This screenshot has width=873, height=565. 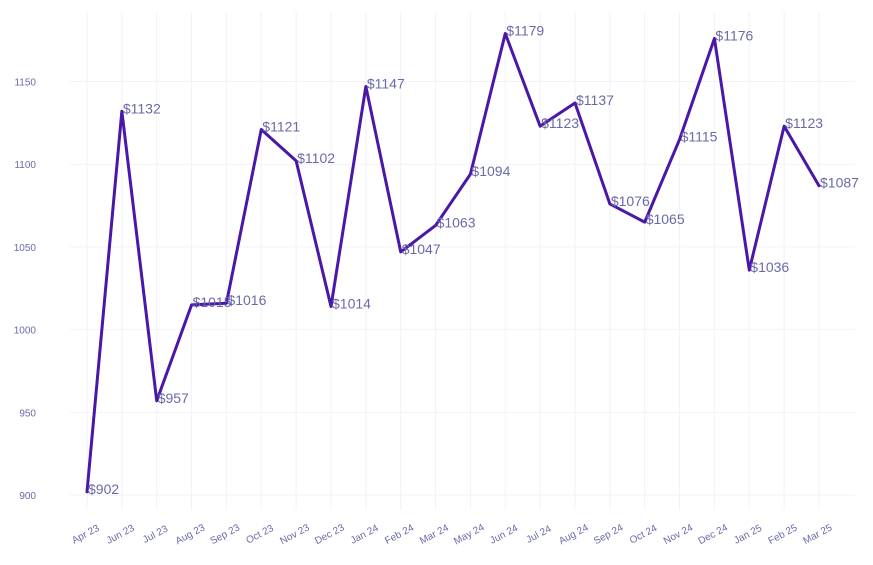 What do you see at coordinates (351, 303) in the screenshot?
I see `data-label: $1014` at bounding box center [351, 303].